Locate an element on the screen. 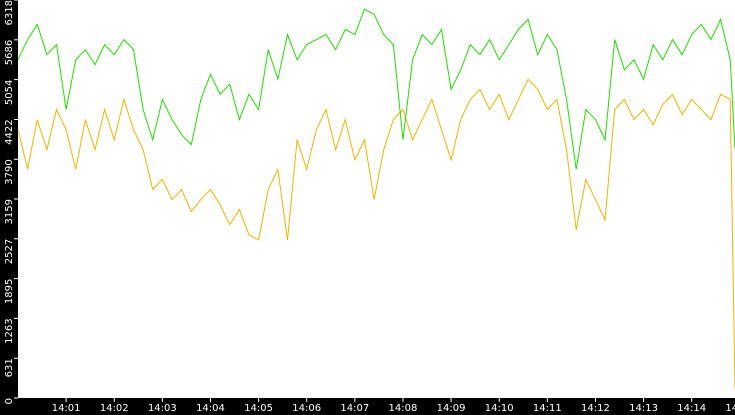  x-tick-label: 14:12 is located at coordinates (595, 408).